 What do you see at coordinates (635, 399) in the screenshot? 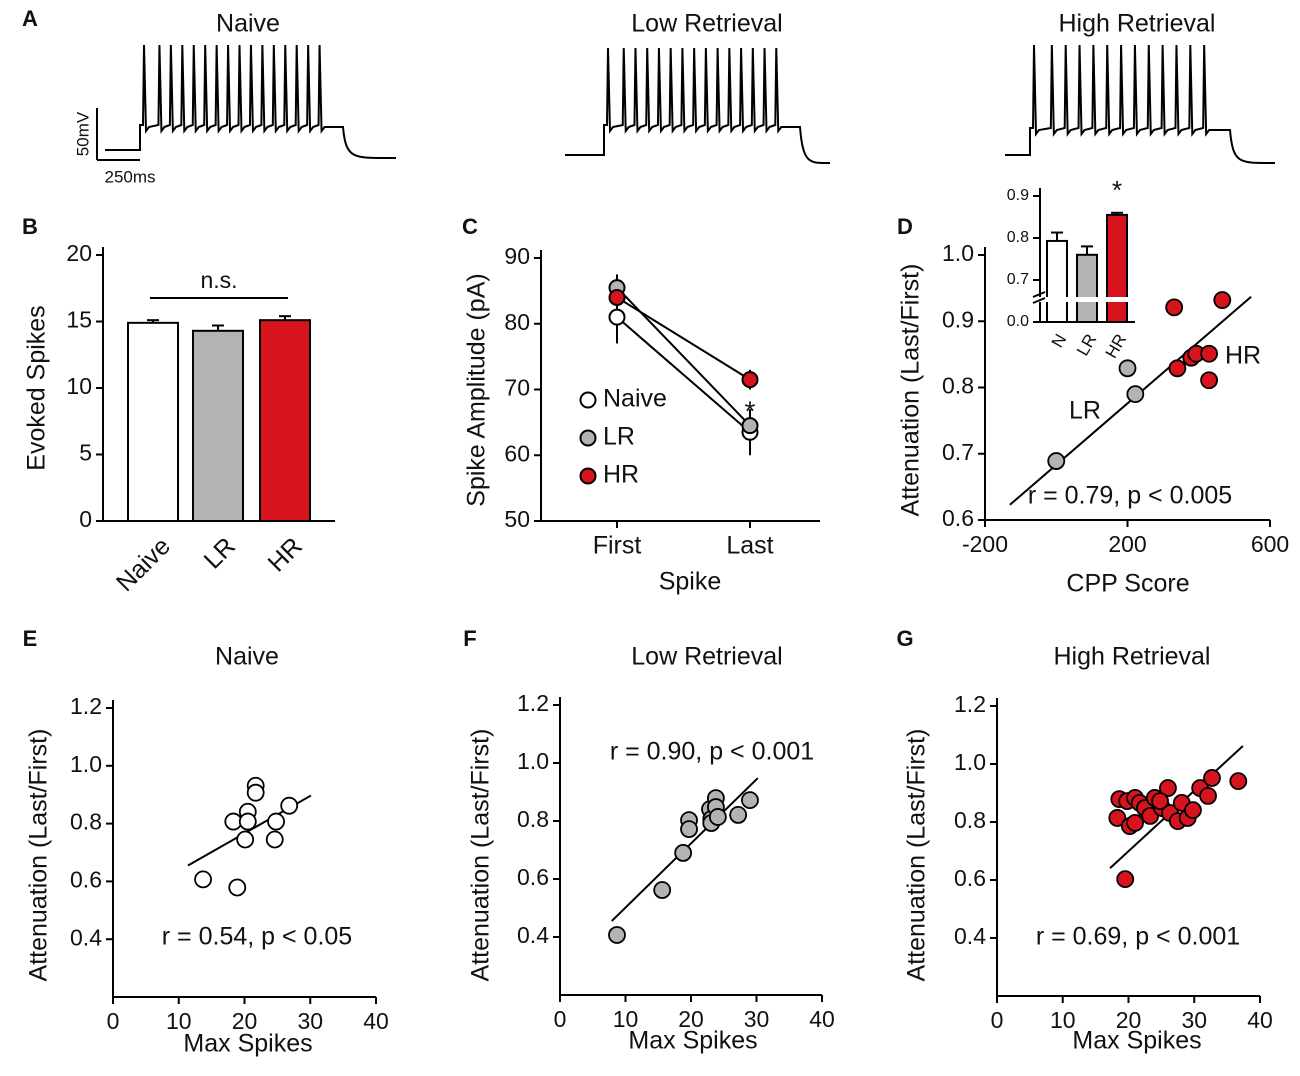
I see `legend-label: Naive` at bounding box center [635, 399].